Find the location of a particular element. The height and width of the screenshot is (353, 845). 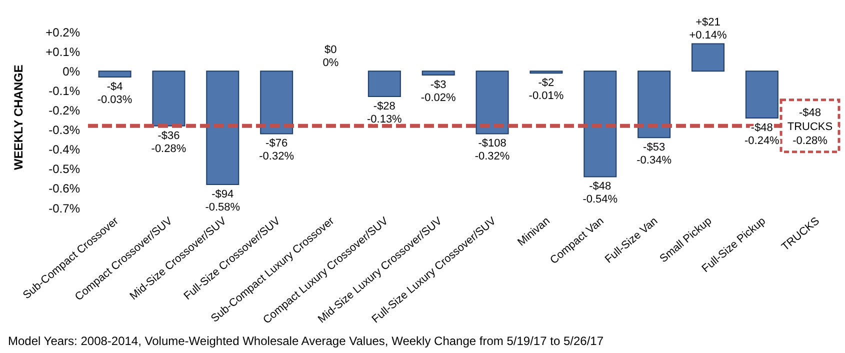

data-label: -$48 -0.54% is located at coordinates (600, 193).